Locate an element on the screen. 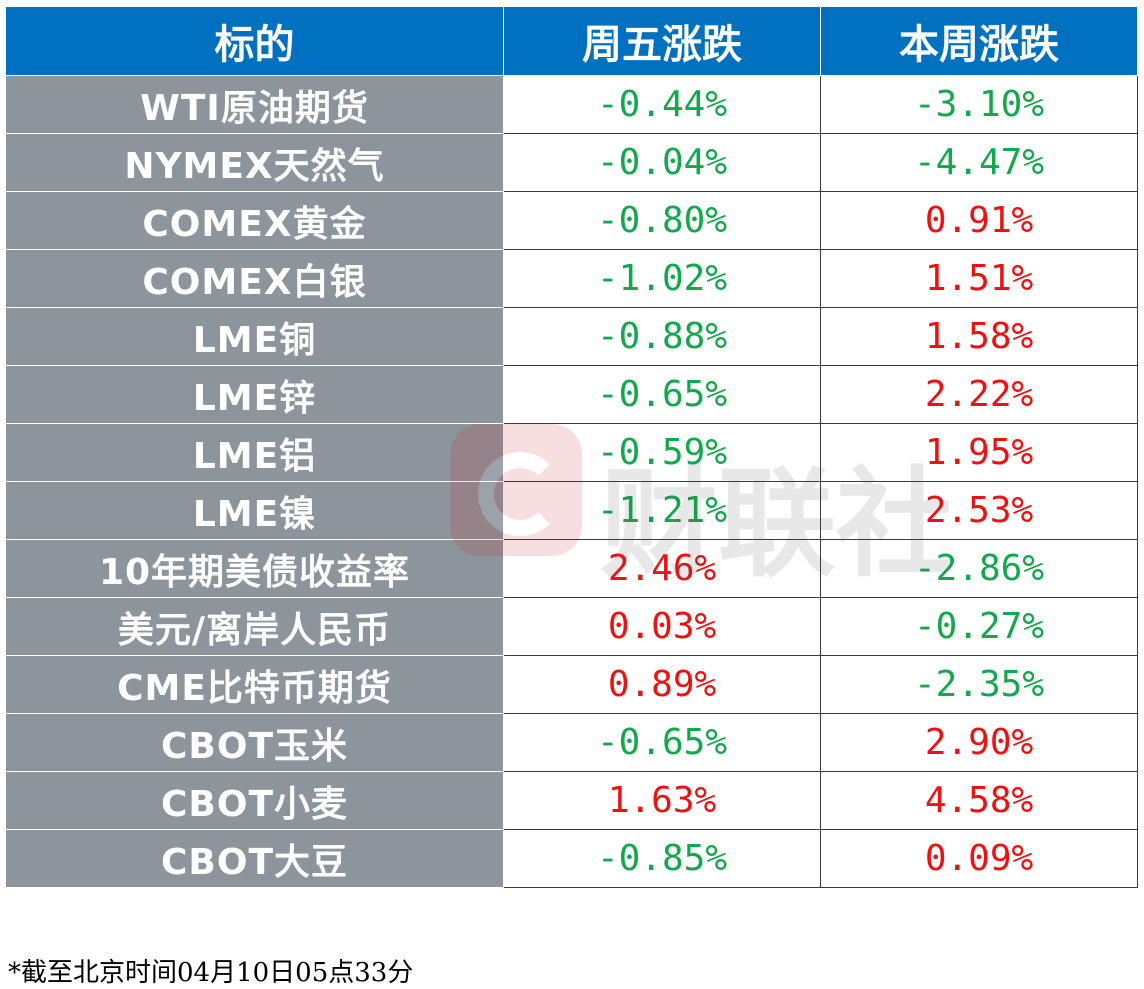  header-weekly-change: 本周涨跌 is located at coordinates (979, 41).